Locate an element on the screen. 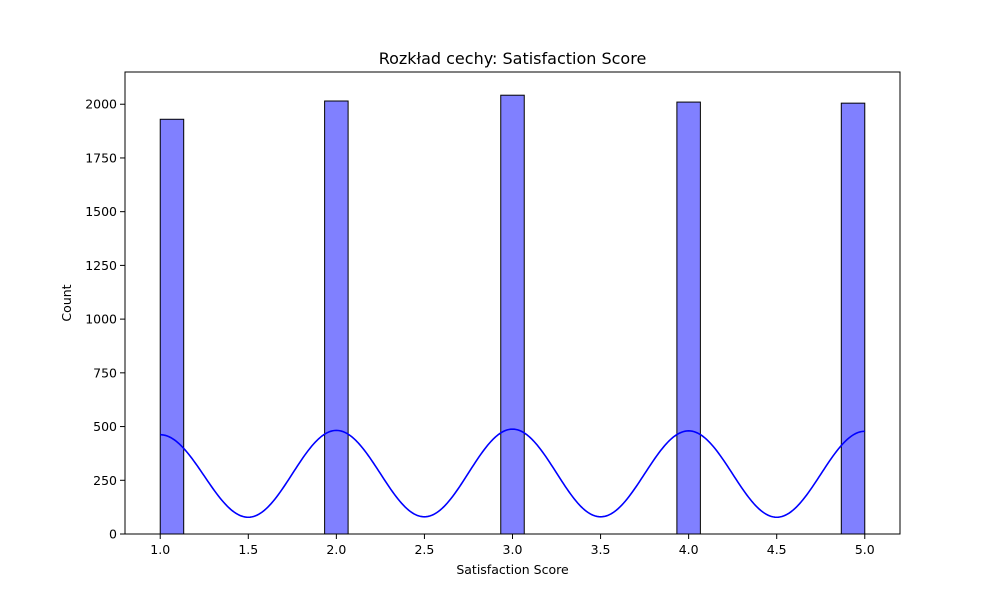 Image resolution: width=1000 pixels, height=600 pixels. y-tick-label: 1500 is located at coordinates (101, 211).